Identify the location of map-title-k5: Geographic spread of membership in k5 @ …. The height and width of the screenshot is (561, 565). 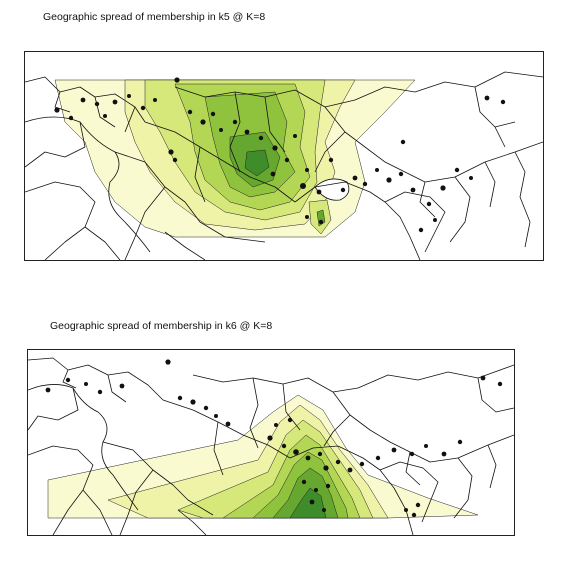
(154, 17).